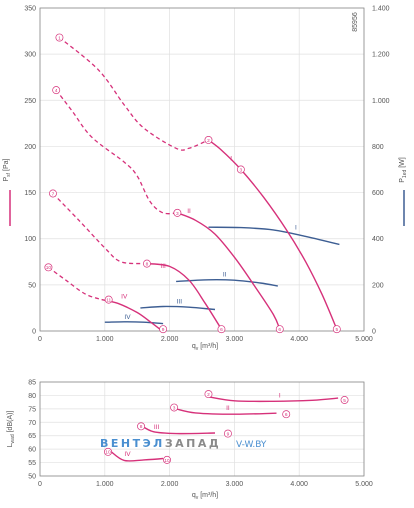 This screenshot has height=508, width=414. I want to click on watermark-brand: ВЕНТЭЛЗАПАД, so click(160, 443).